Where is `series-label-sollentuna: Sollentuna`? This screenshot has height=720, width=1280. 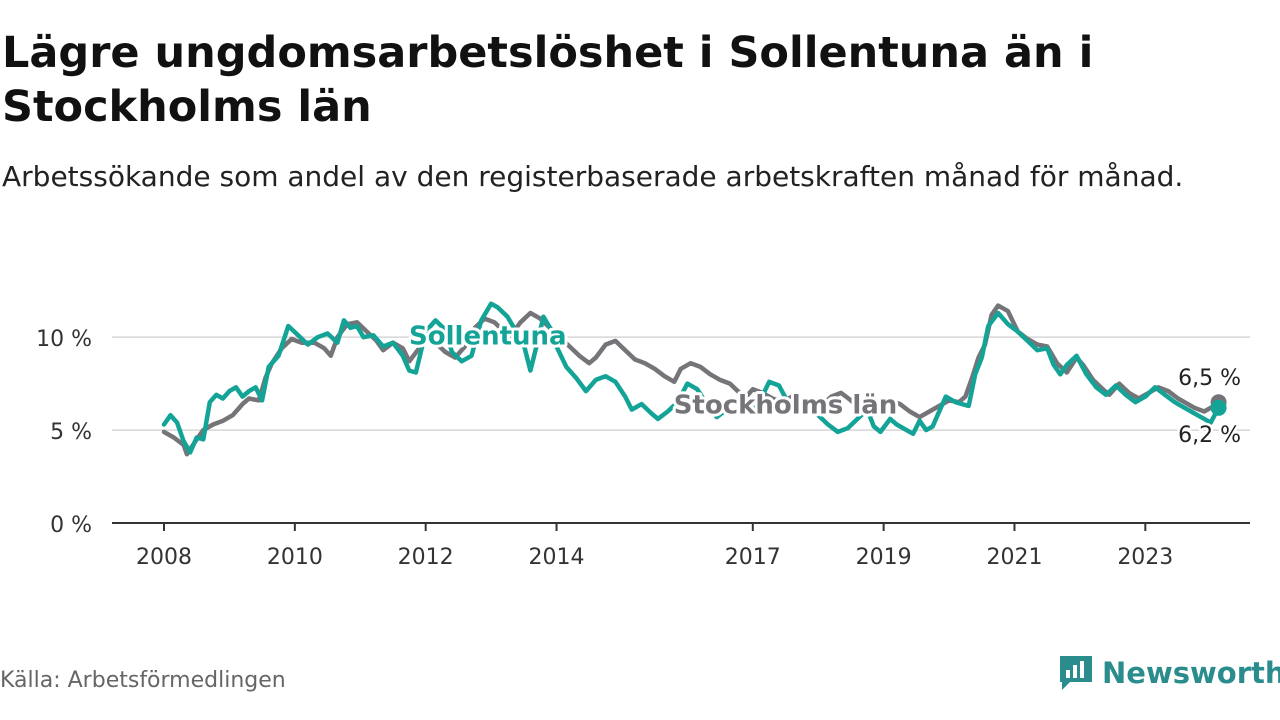 series-label-sollentuna: Sollentuna is located at coordinates (488, 337).